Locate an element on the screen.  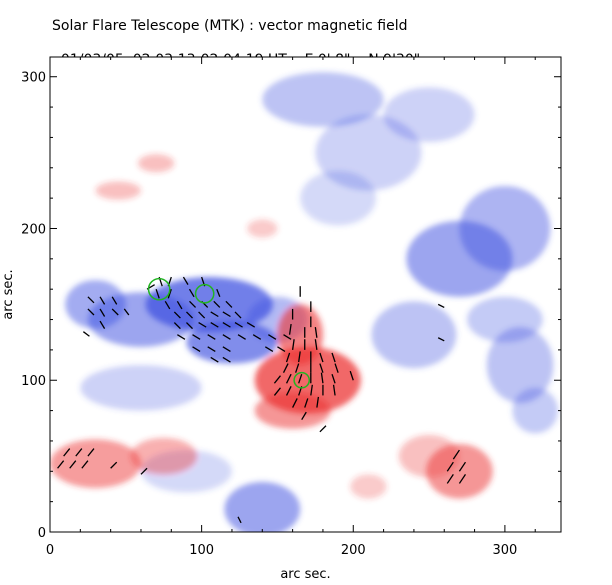
x-tick-label: 300 is located at coordinates (504, 550).